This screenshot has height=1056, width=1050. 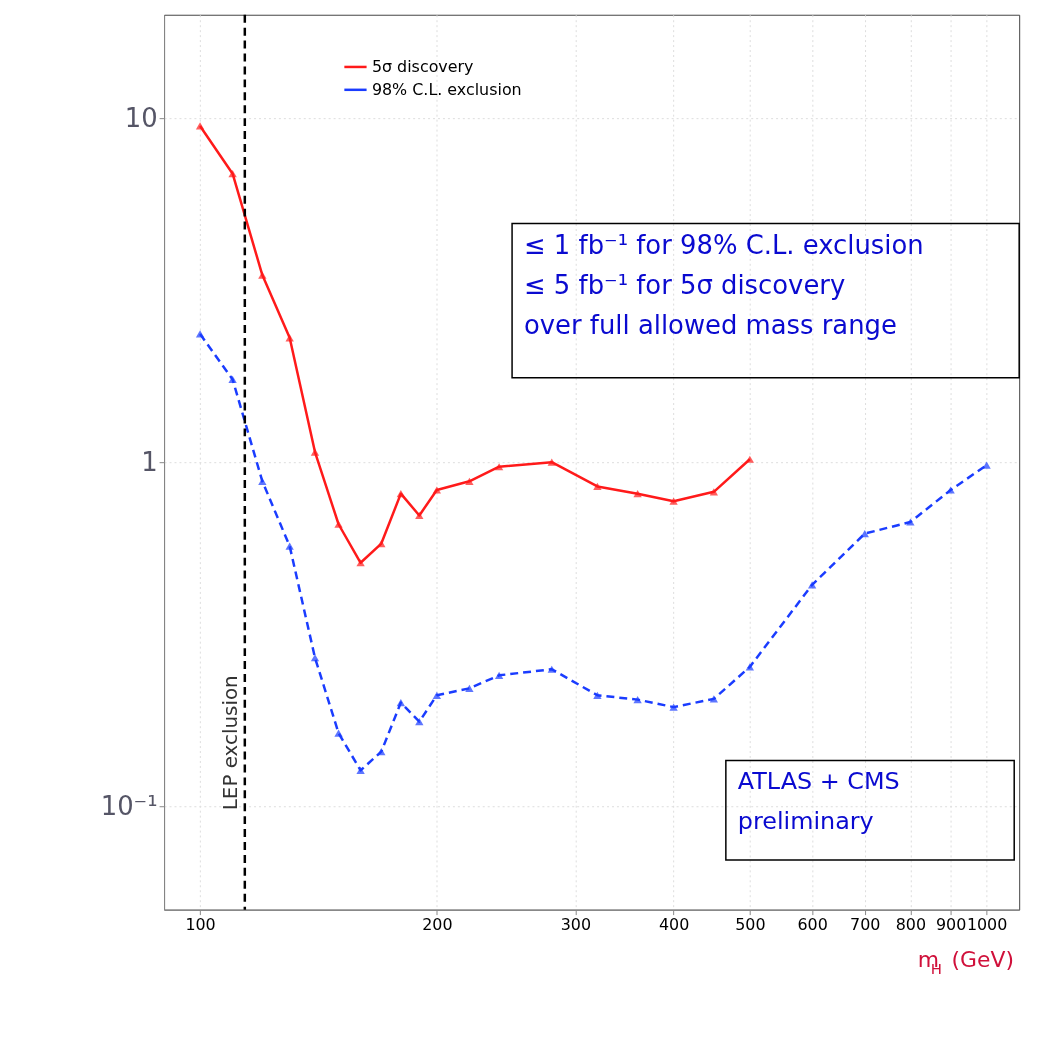 I want to click on x-tick-label: 600, so click(x=812, y=925).